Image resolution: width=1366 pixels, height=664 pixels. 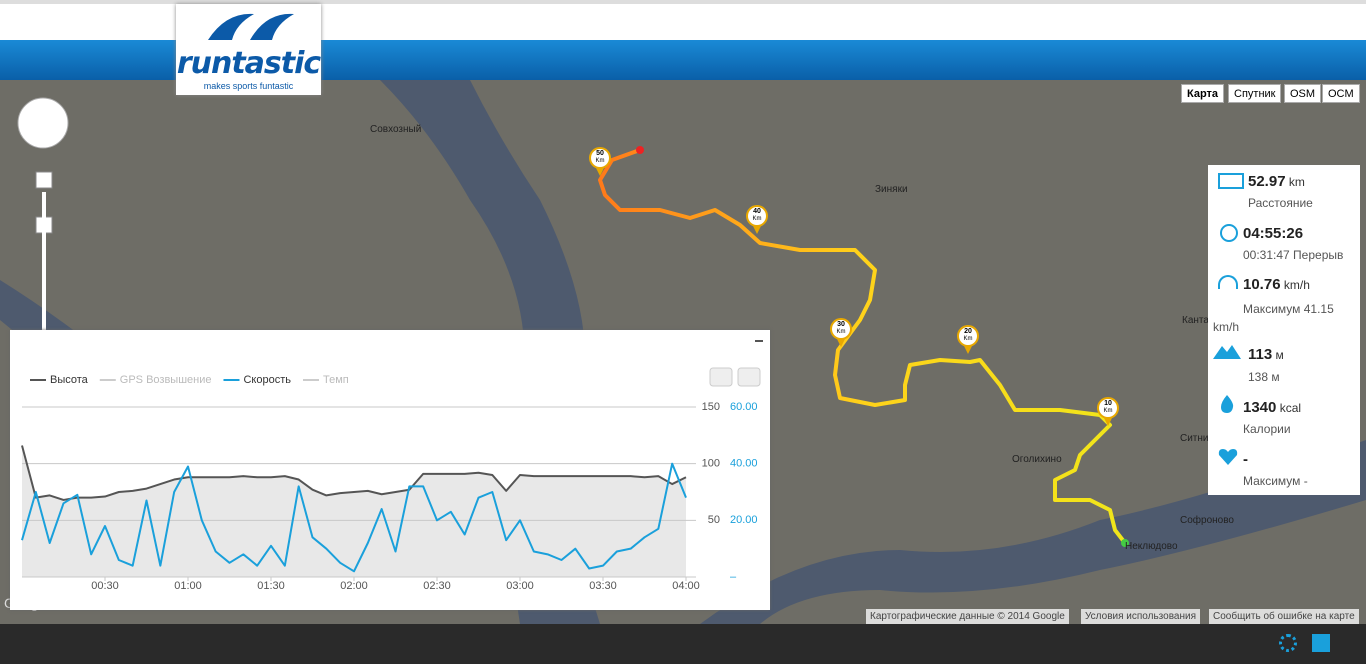 I want to click on footer-bar, so click(x=683, y=644).